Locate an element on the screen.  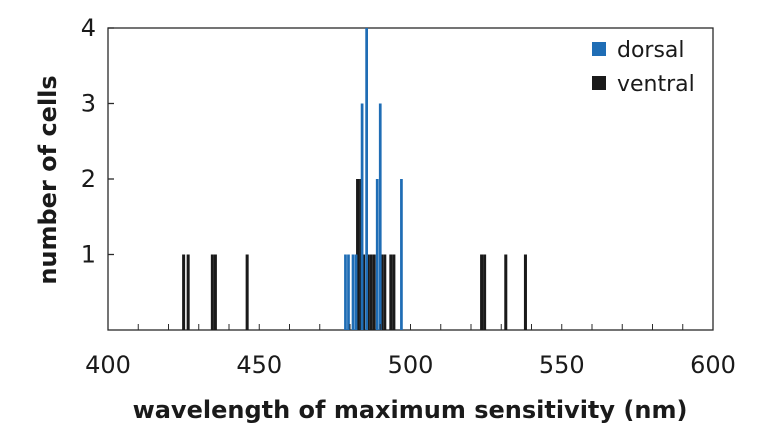
x-tick-label: 450 is located at coordinates (259, 365).